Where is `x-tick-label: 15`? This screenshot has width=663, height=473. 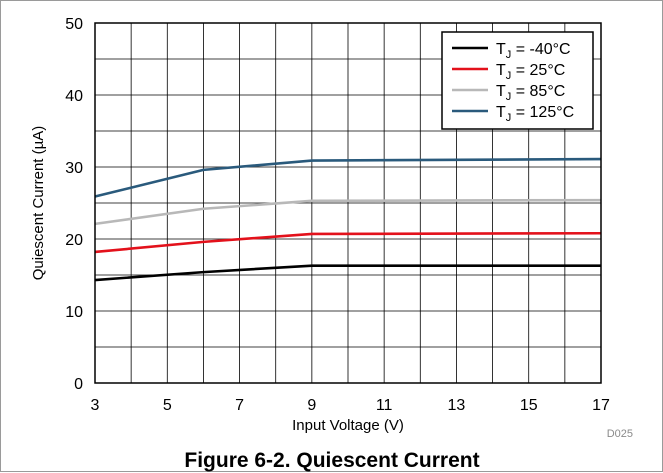 x-tick-label: 15 is located at coordinates (529, 405).